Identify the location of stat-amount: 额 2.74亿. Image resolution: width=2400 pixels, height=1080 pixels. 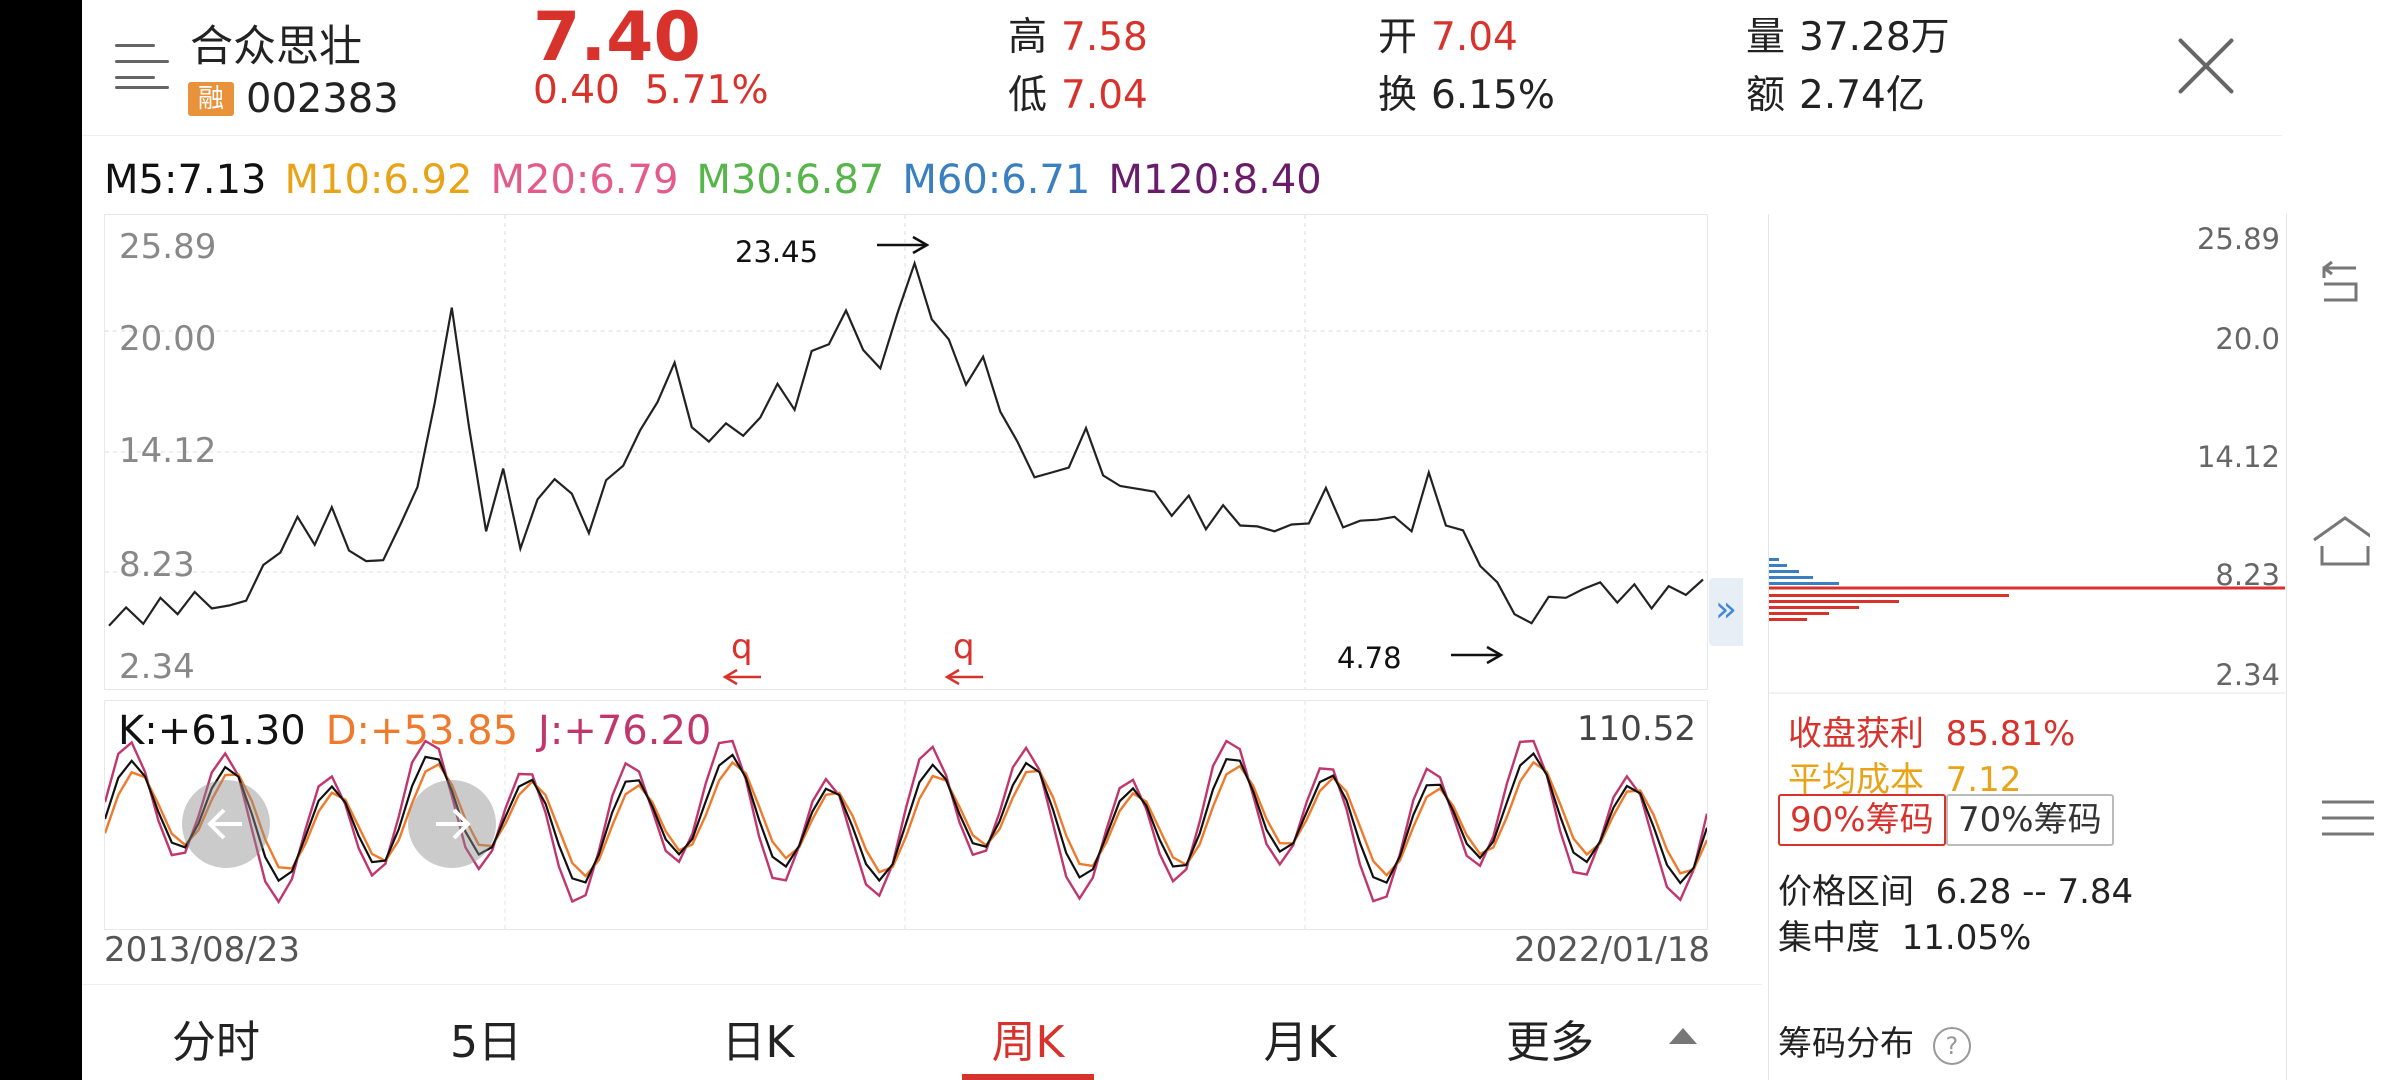
(1835, 92).